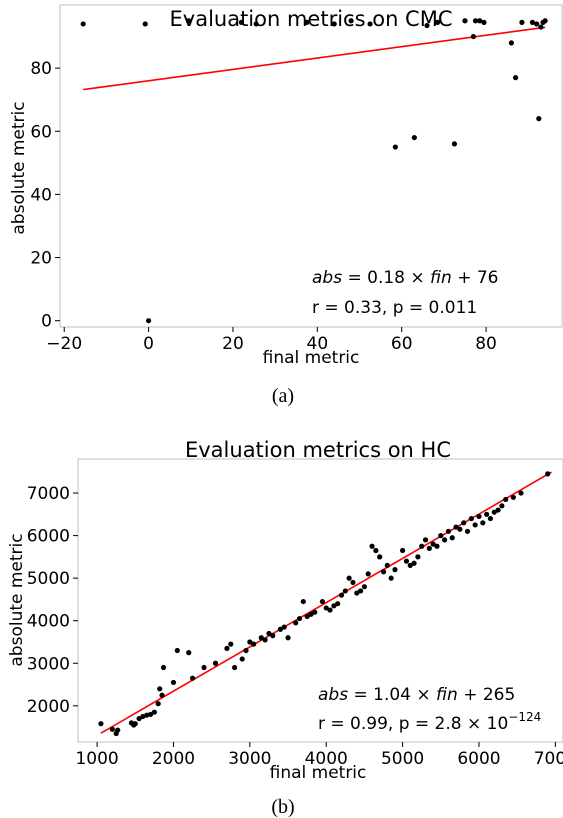 This screenshot has height=818, width=563. I want to click on y-axis-ticks: 0 20 40 60 80, so click(45, 195).